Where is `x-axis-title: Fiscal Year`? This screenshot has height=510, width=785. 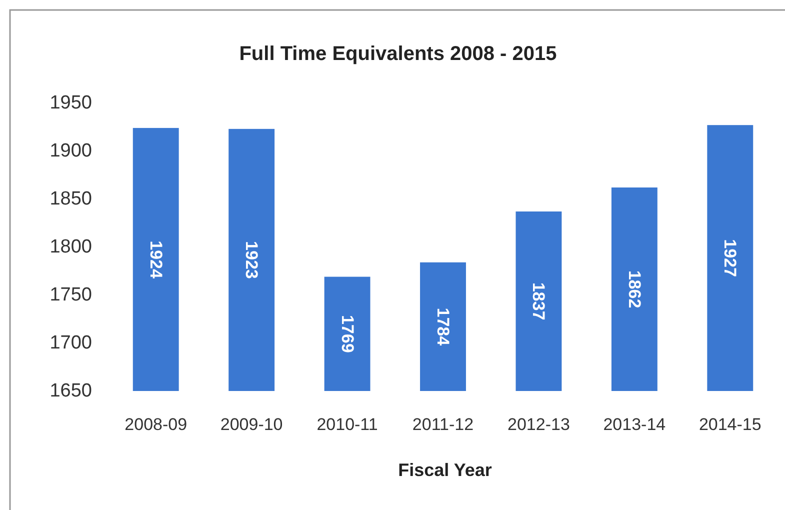
x-axis-title: Fiscal Year is located at coordinates (445, 470).